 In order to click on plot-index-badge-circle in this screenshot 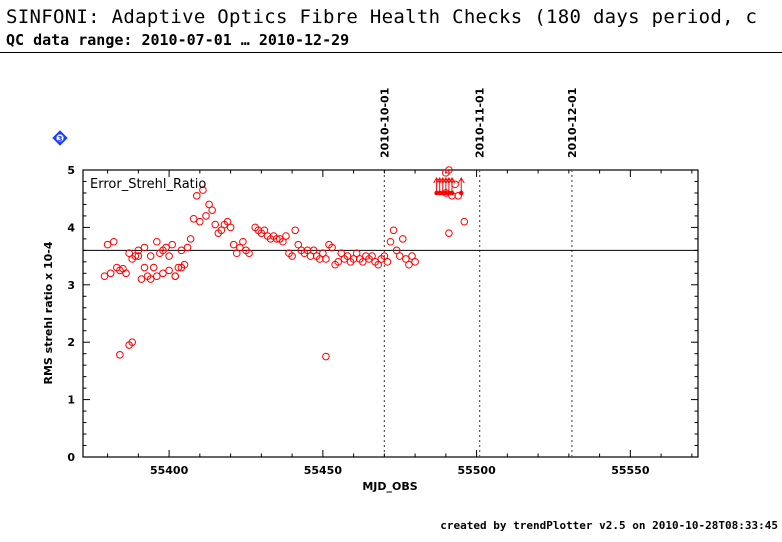, I will do `click(60, 138)`.